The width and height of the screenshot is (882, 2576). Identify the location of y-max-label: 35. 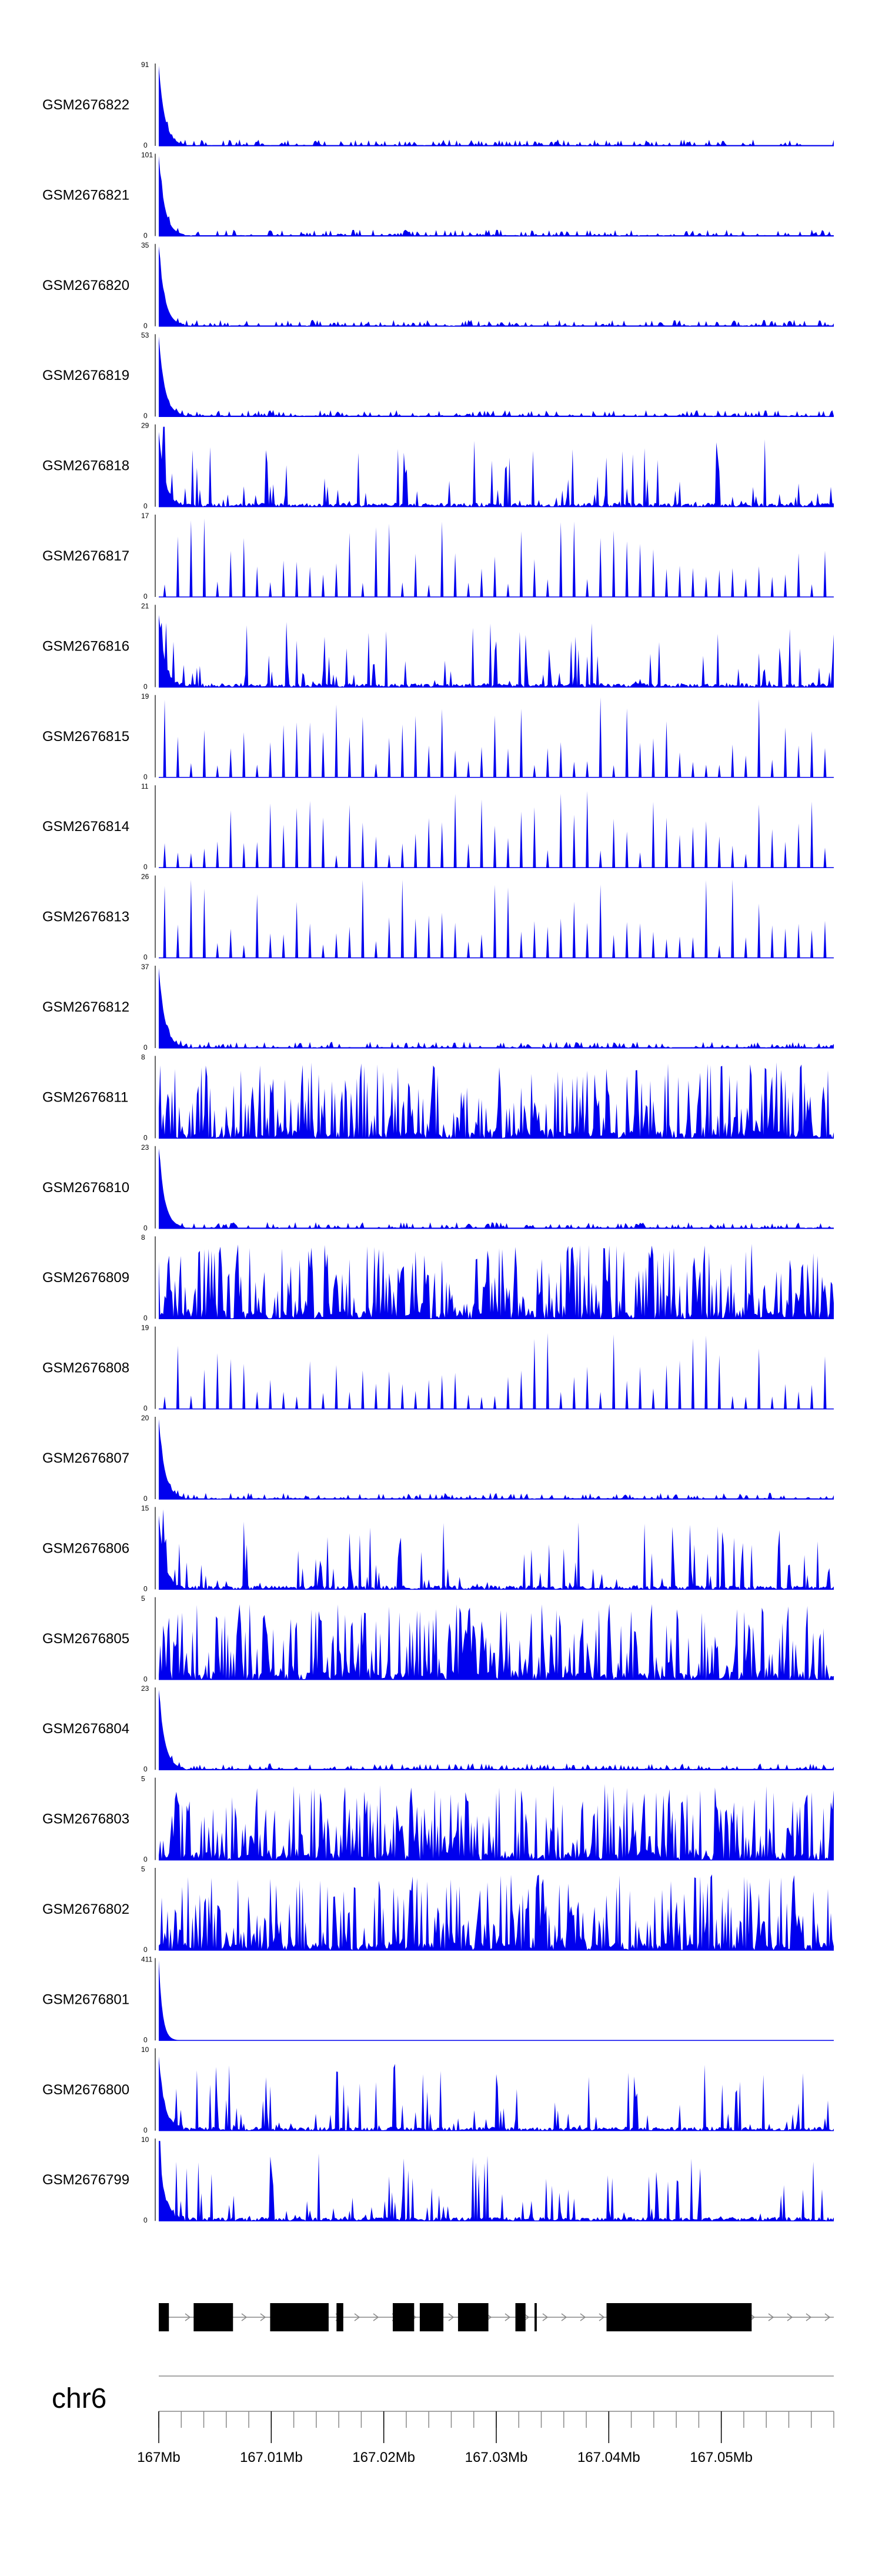
(145, 245).